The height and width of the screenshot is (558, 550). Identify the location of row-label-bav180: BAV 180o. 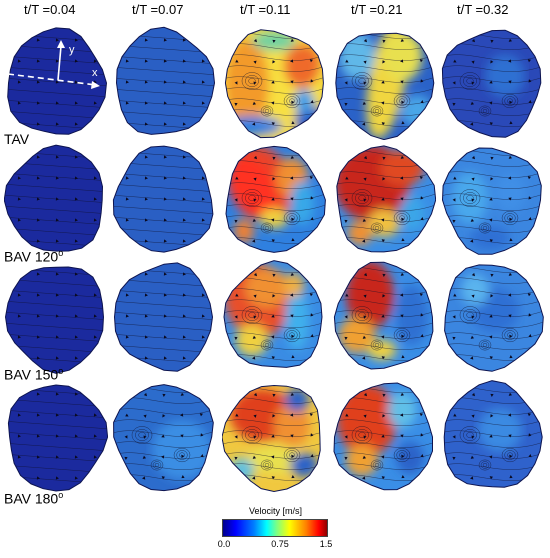
(34, 498).